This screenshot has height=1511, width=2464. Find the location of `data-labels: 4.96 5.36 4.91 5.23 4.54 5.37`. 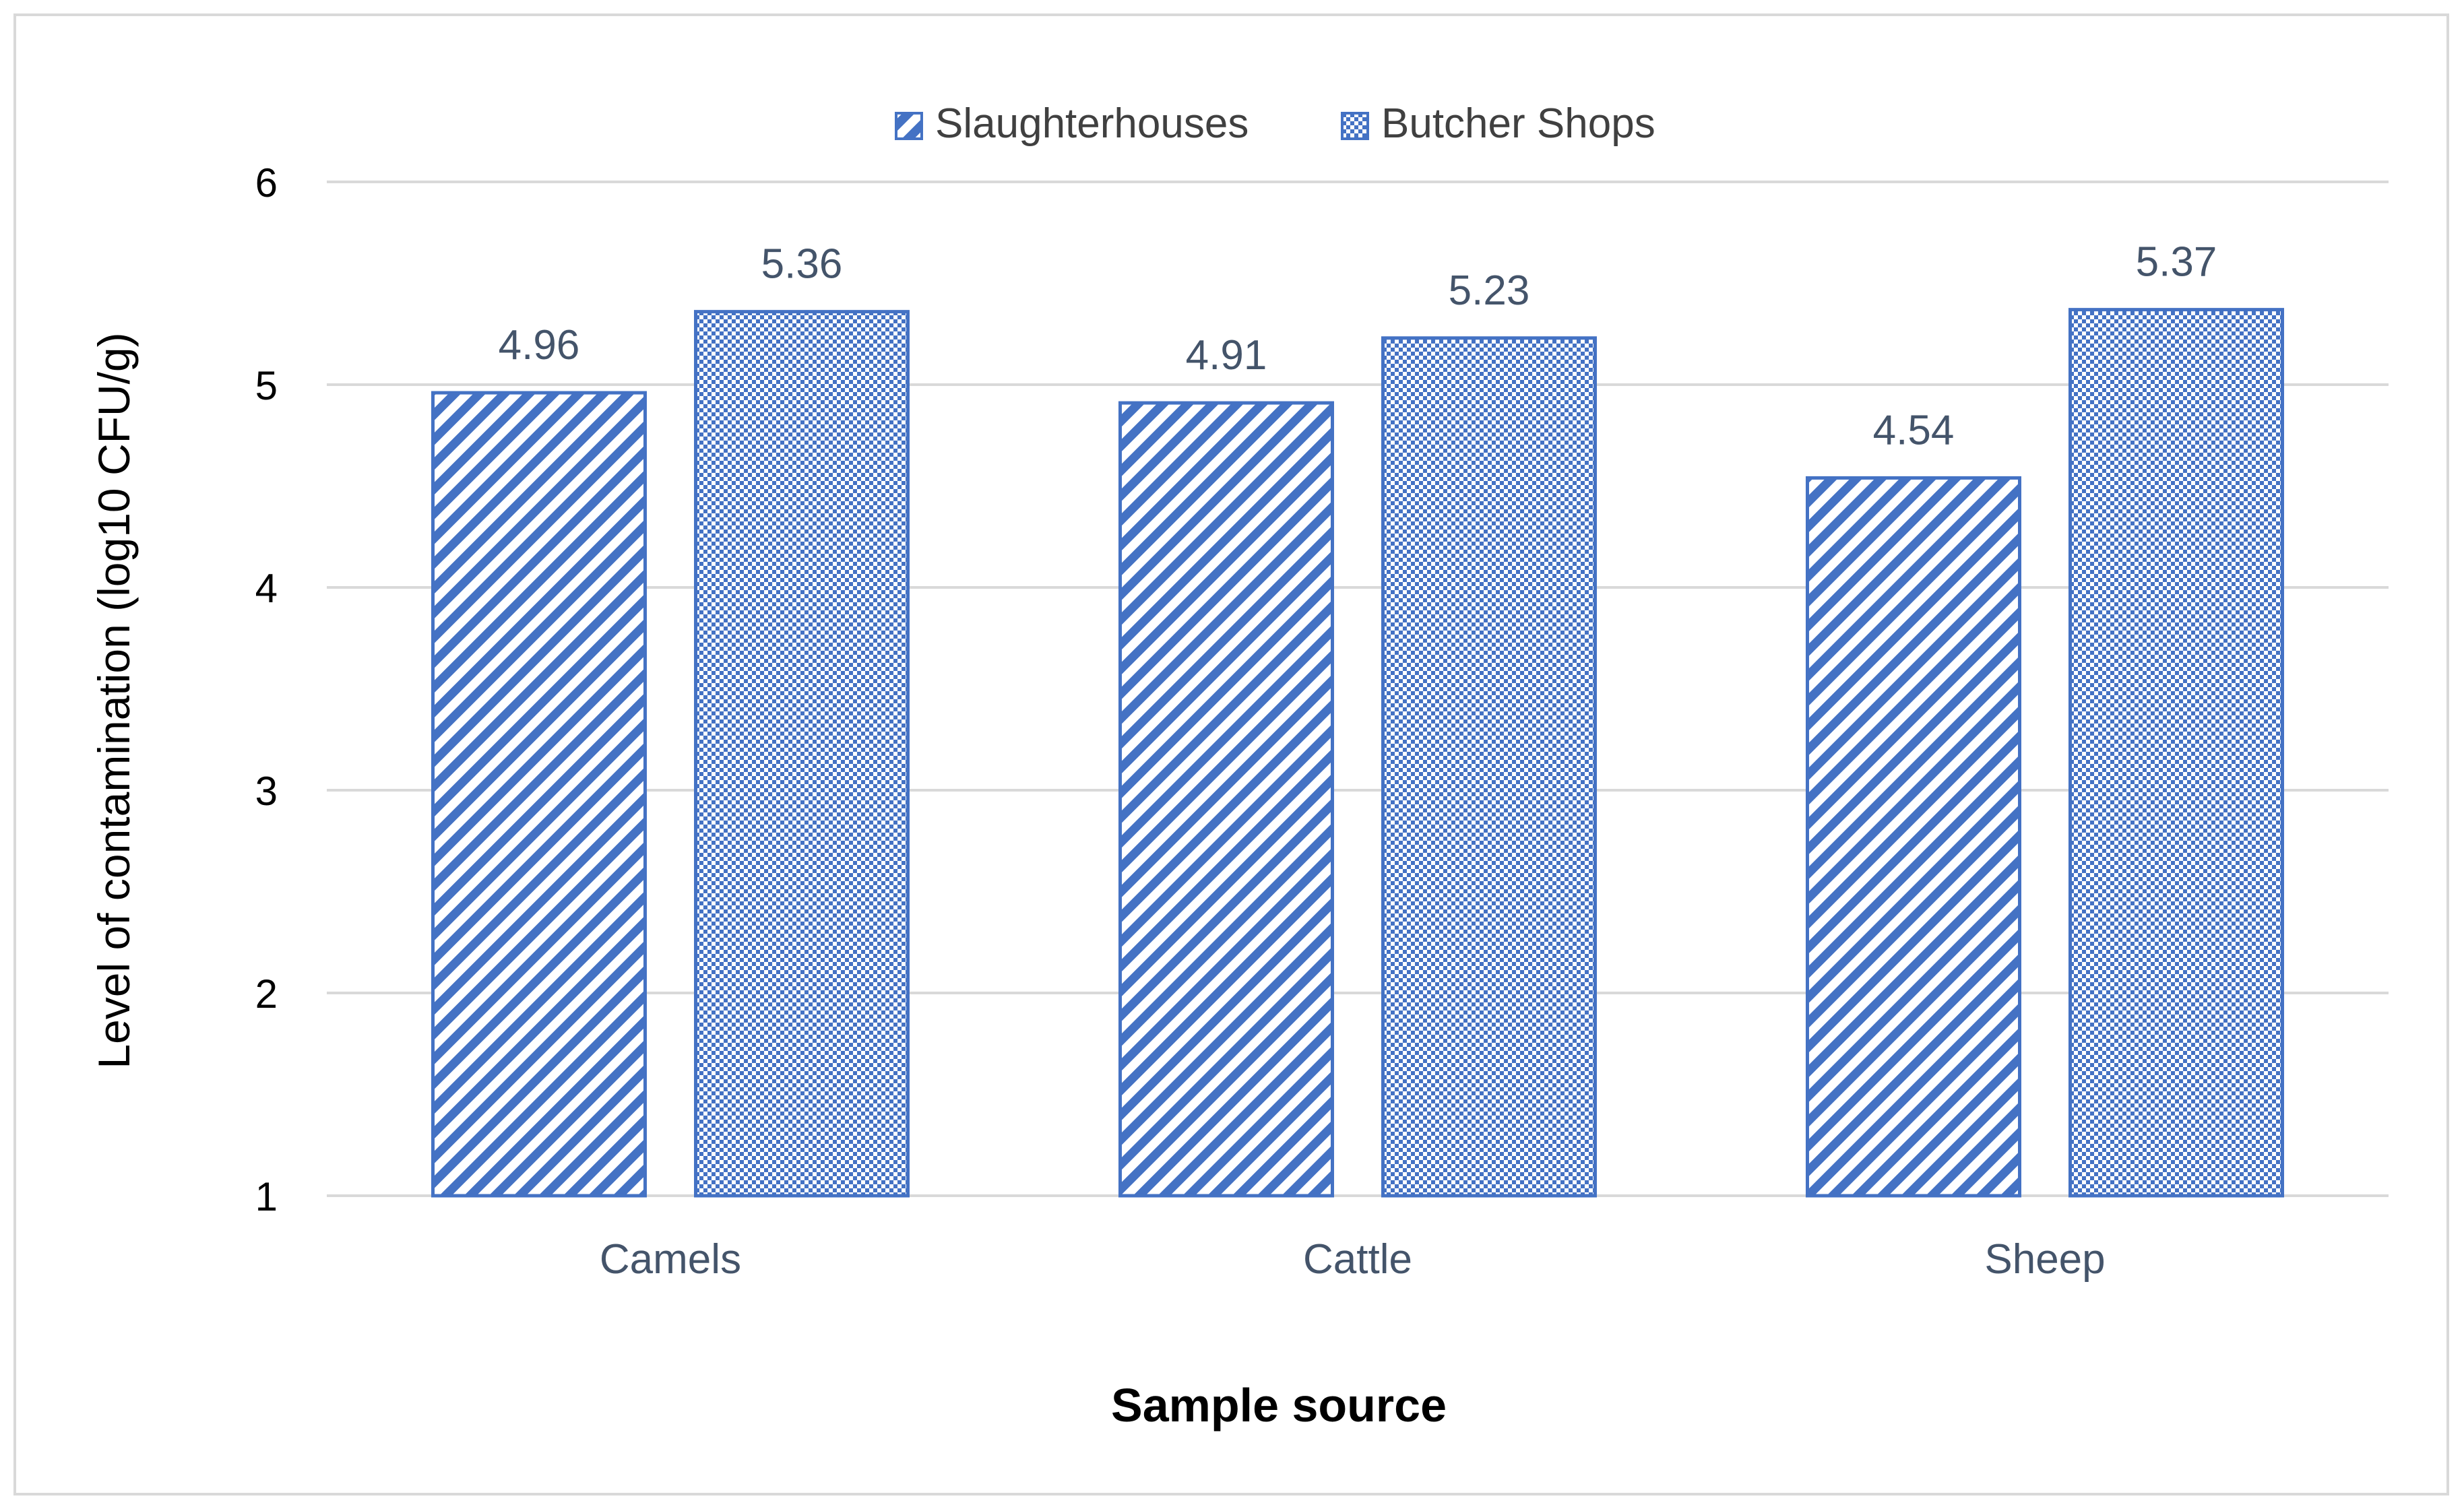

data-labels: 4.96 5.36 4.91 5.23 4.54 5.37 is located at coordinates (1358, 346).